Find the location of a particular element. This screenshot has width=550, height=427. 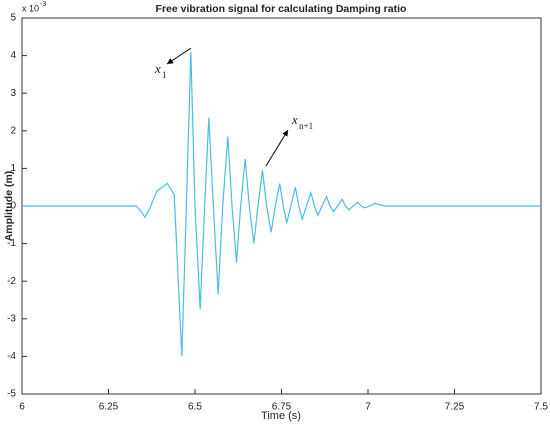

y-tick-label: -1 is located at coordinates (11, 243).